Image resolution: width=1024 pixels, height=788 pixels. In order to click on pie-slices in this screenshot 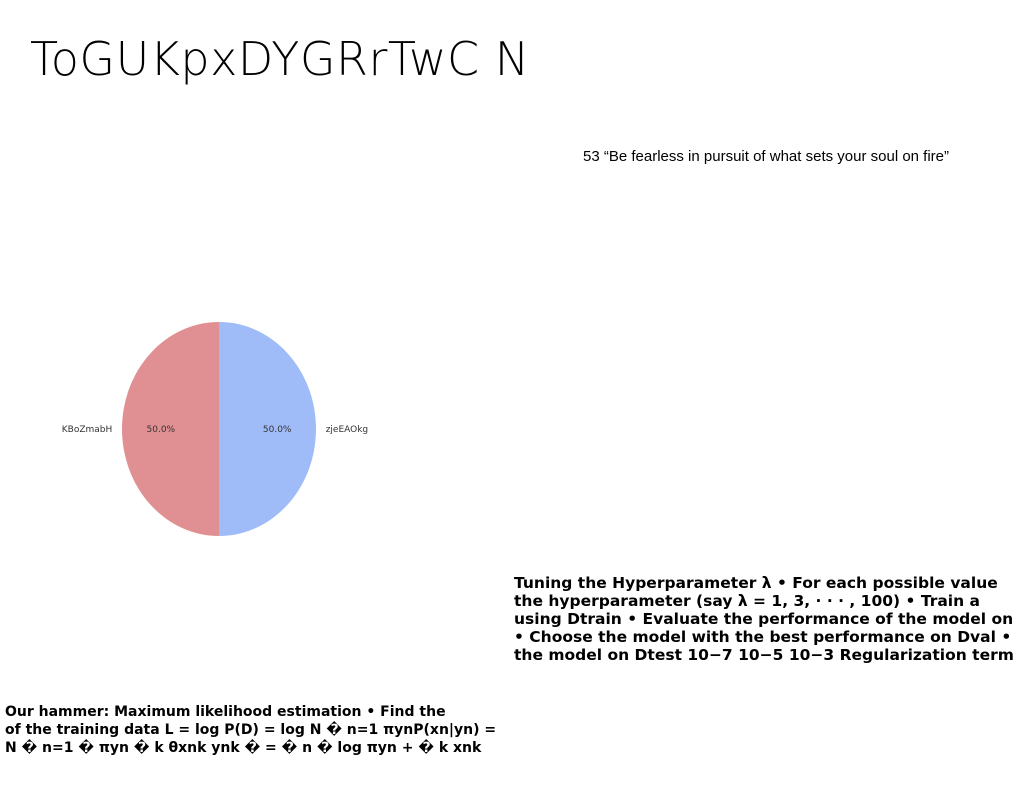, I will do `click(219, 429)`.